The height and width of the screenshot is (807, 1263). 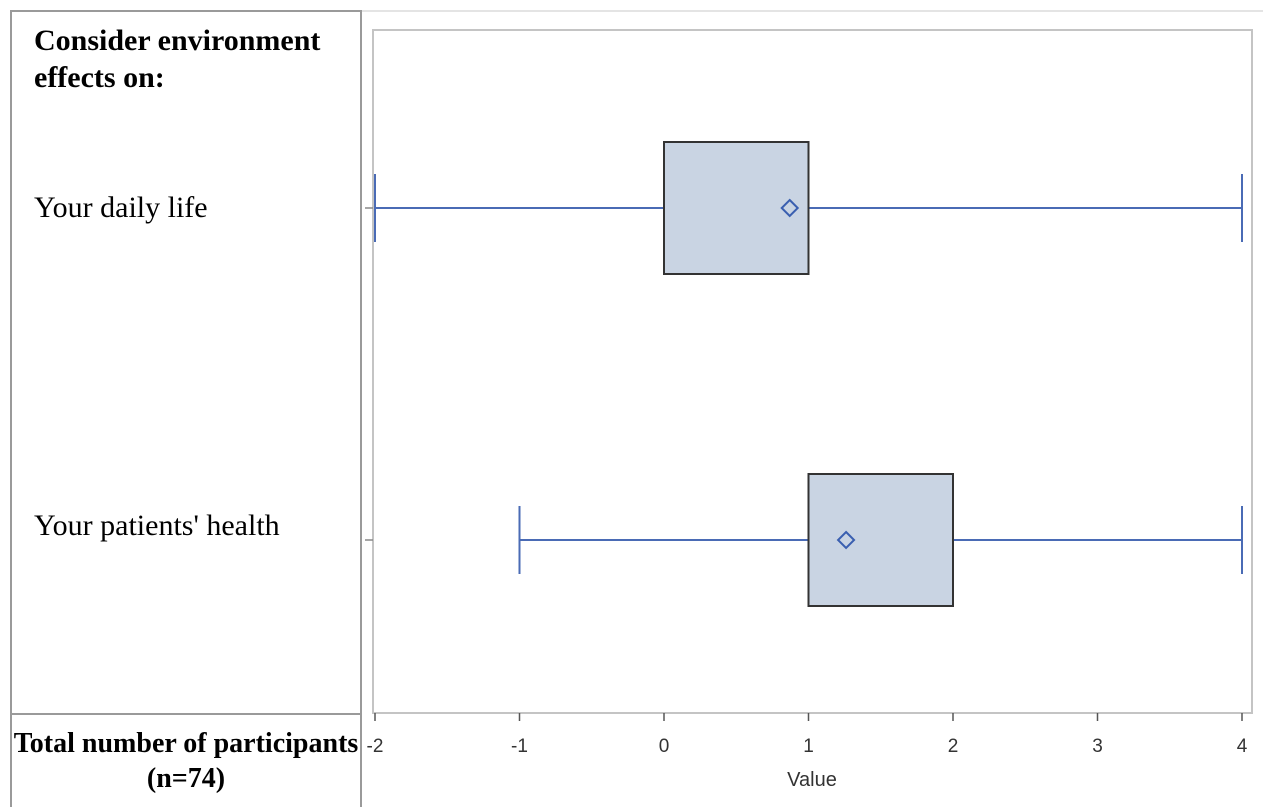 What do you see at coordinates (369, 374) in the screenshot?
I see `y-axis-ticks` at bounding box center [369, 374].